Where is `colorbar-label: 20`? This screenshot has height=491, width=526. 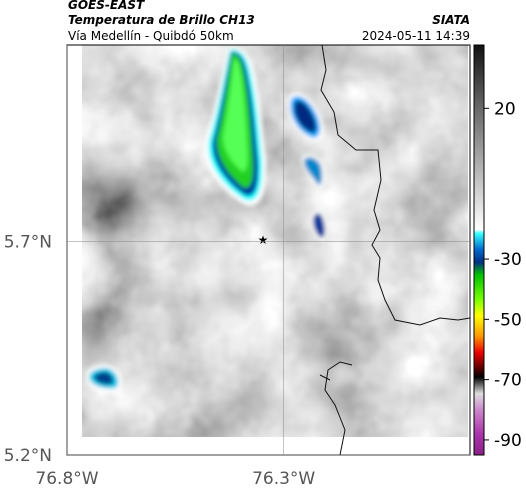 colorbar-label: 20 is located at coordinates (505, 109).